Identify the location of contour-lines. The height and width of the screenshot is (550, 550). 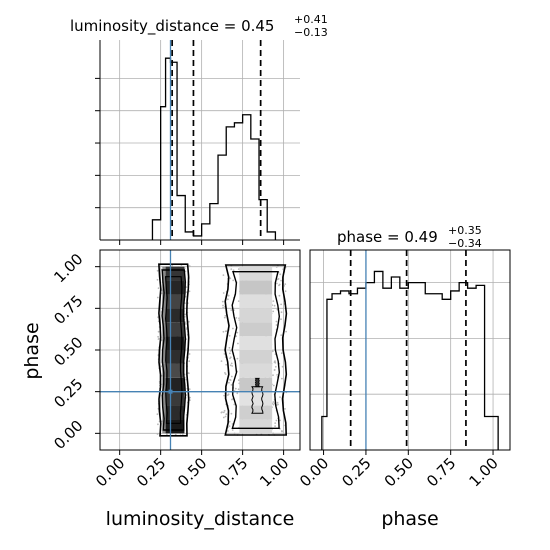
(223, 350).